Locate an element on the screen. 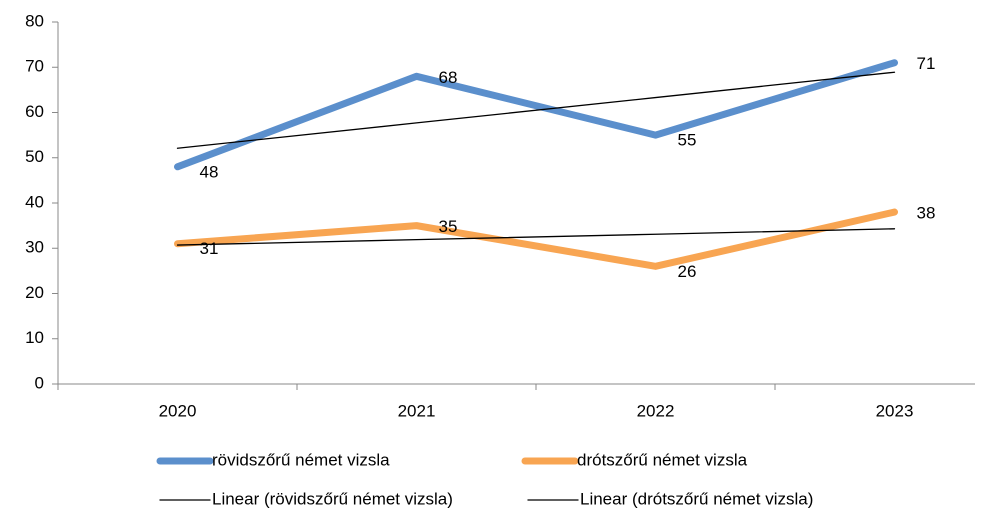 The height and width of the screenshot is (512, 1002). data-label: 35 is located at coordinates (448, 226).